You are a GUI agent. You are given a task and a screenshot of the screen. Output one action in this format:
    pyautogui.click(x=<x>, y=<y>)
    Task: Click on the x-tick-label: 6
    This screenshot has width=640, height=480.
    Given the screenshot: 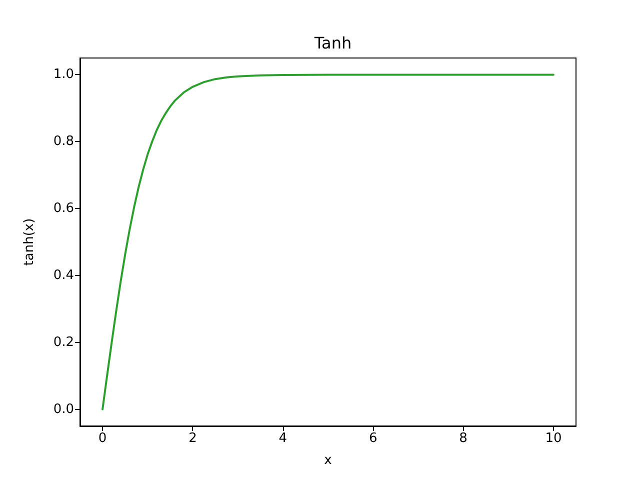 What is the action you would take?
    pyautogui.click(x=373, y=438)
    